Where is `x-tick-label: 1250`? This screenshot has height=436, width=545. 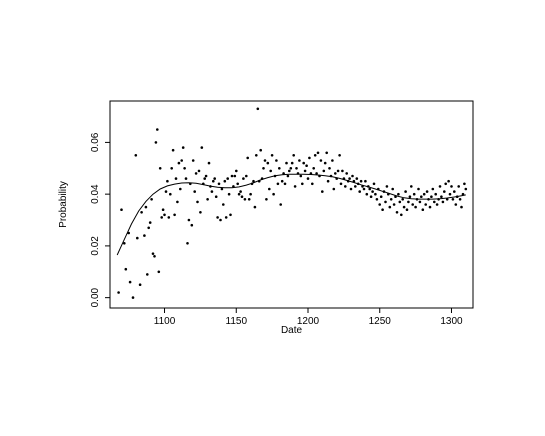
x-tick-label: 1250 is located at coordinates (380, 321).